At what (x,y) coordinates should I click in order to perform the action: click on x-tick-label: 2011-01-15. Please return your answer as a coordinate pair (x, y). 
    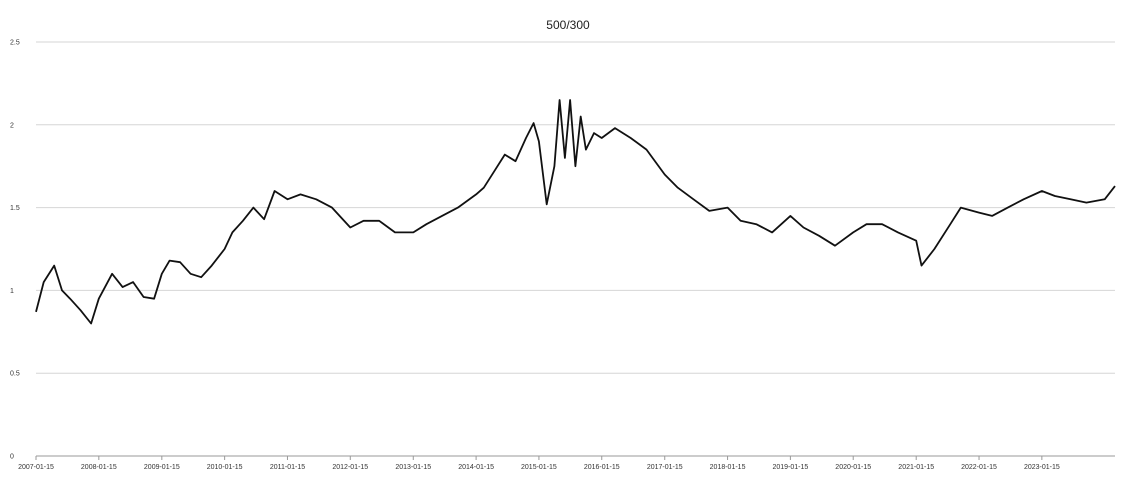
    Looking at the image, I should click on (287, 467).